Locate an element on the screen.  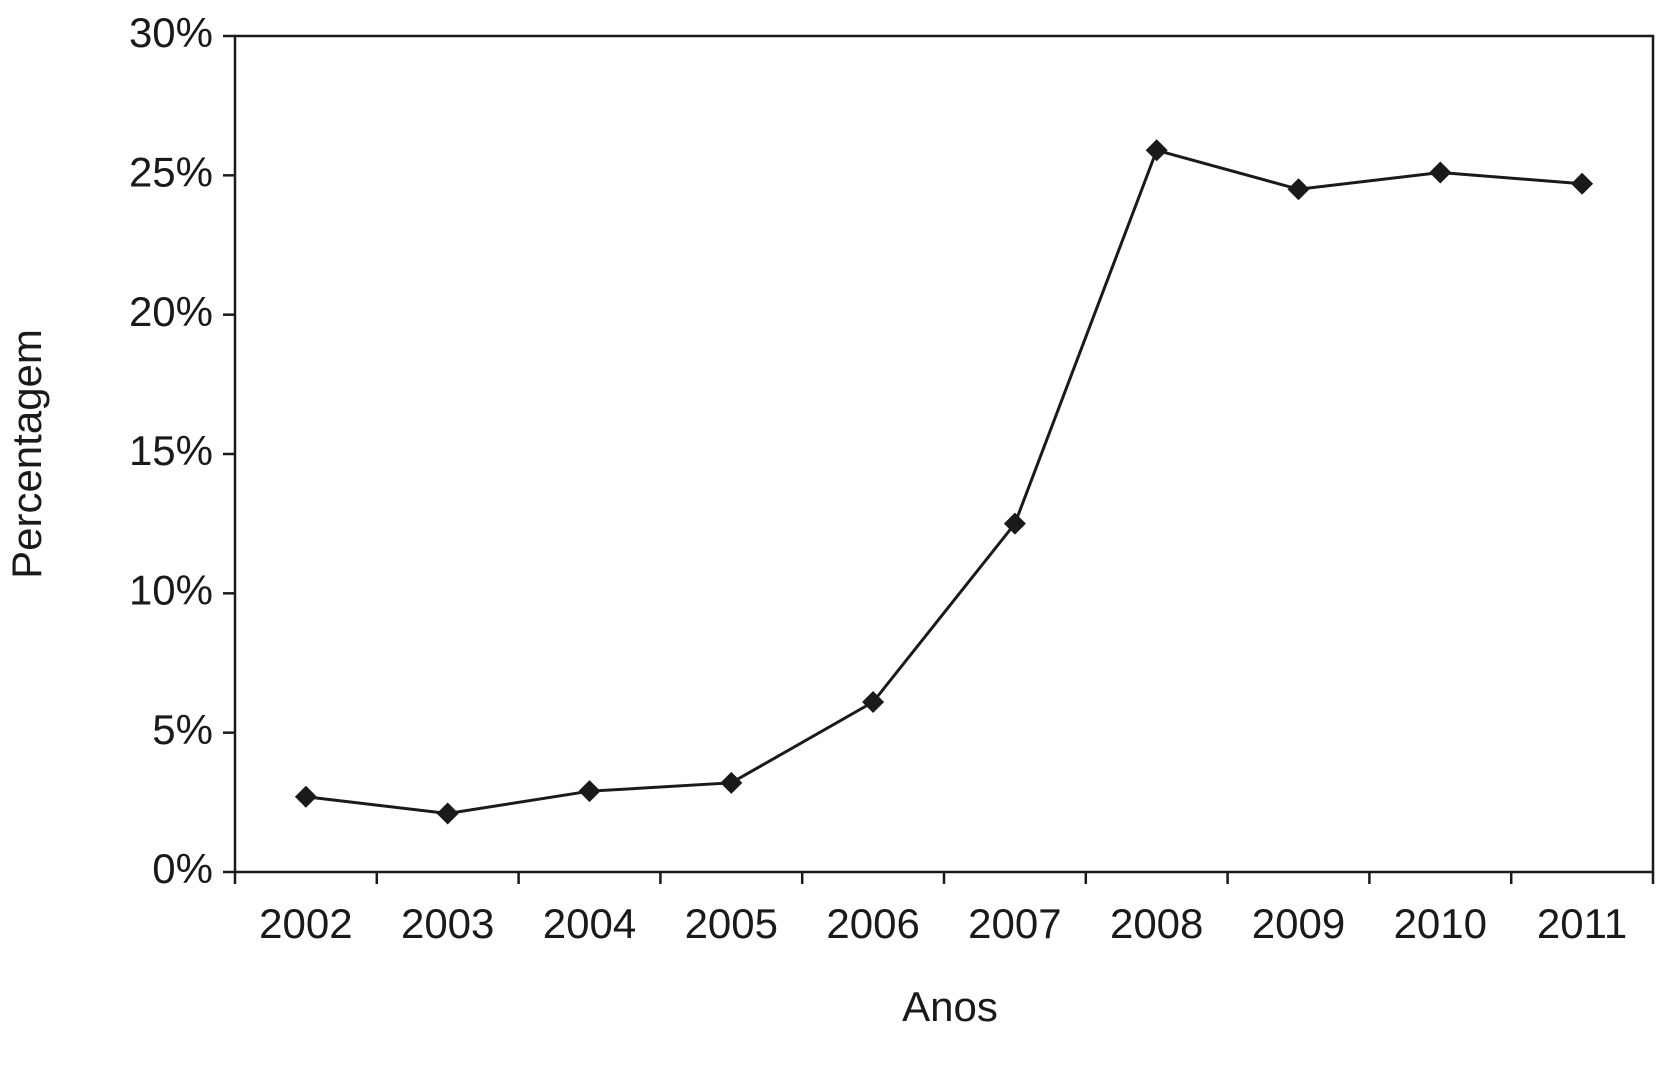
x-tick-label: 2011 is located at coordinates (1582, 923).